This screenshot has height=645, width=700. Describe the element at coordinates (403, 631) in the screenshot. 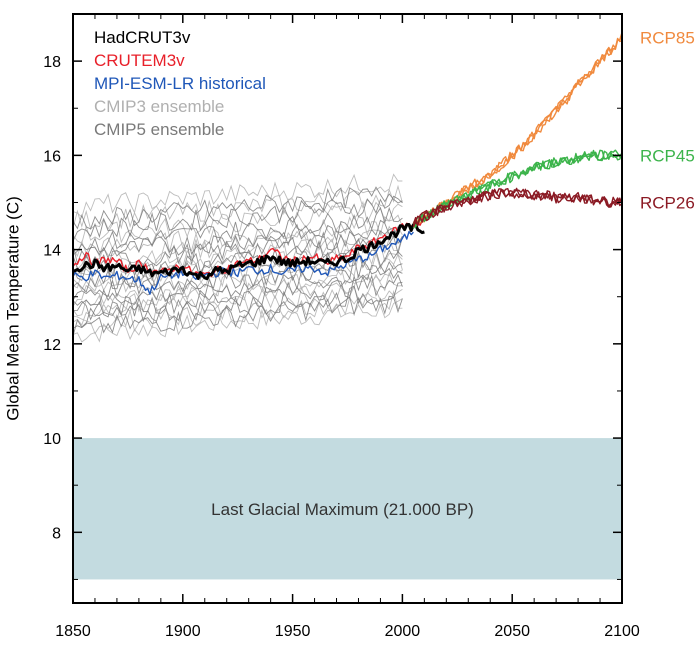

I see `x-tick-label: 2000` at that location.